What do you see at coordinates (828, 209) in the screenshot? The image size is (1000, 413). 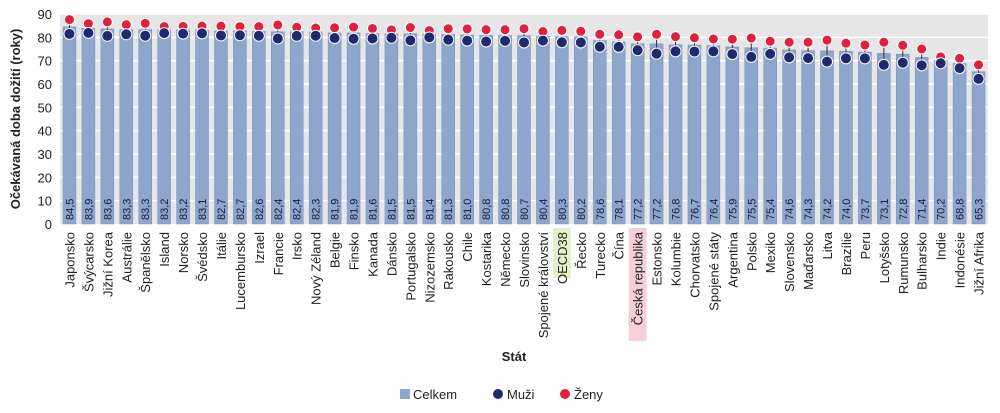 I see `bar-value-label: 74,2` at bounding box center [828, 209].